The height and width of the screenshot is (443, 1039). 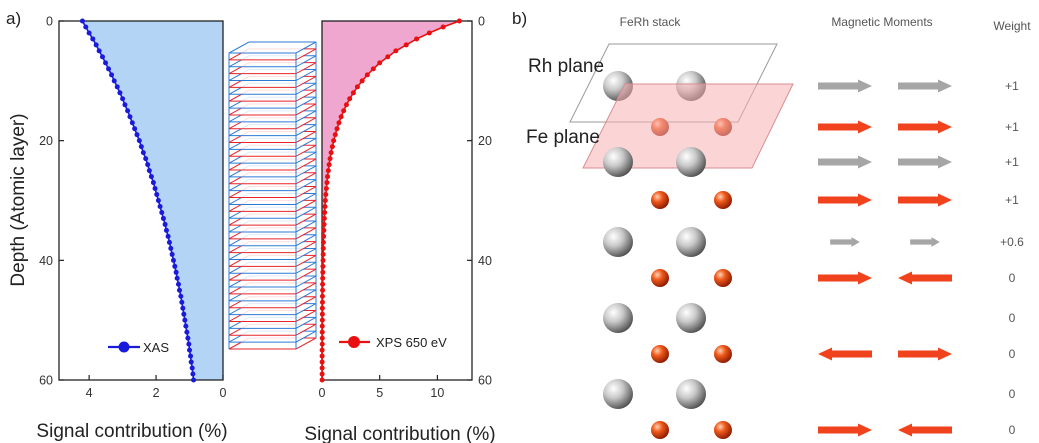 I want to click on panel-a-label: a), so click(x=13, y=18).